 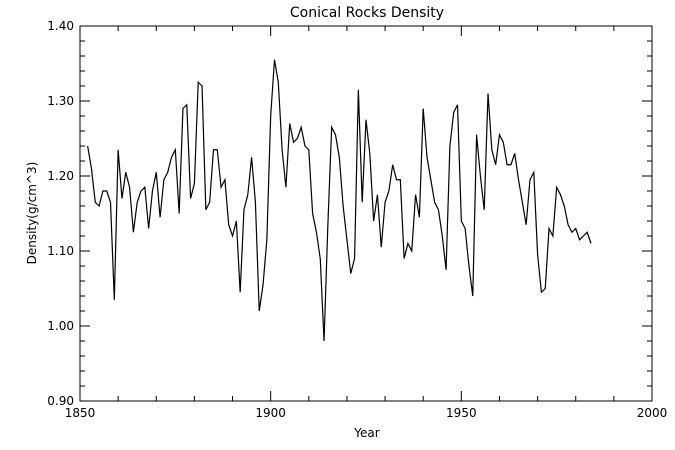 I want to click on x-tick-label: 1850, so click(x=80, y=413).